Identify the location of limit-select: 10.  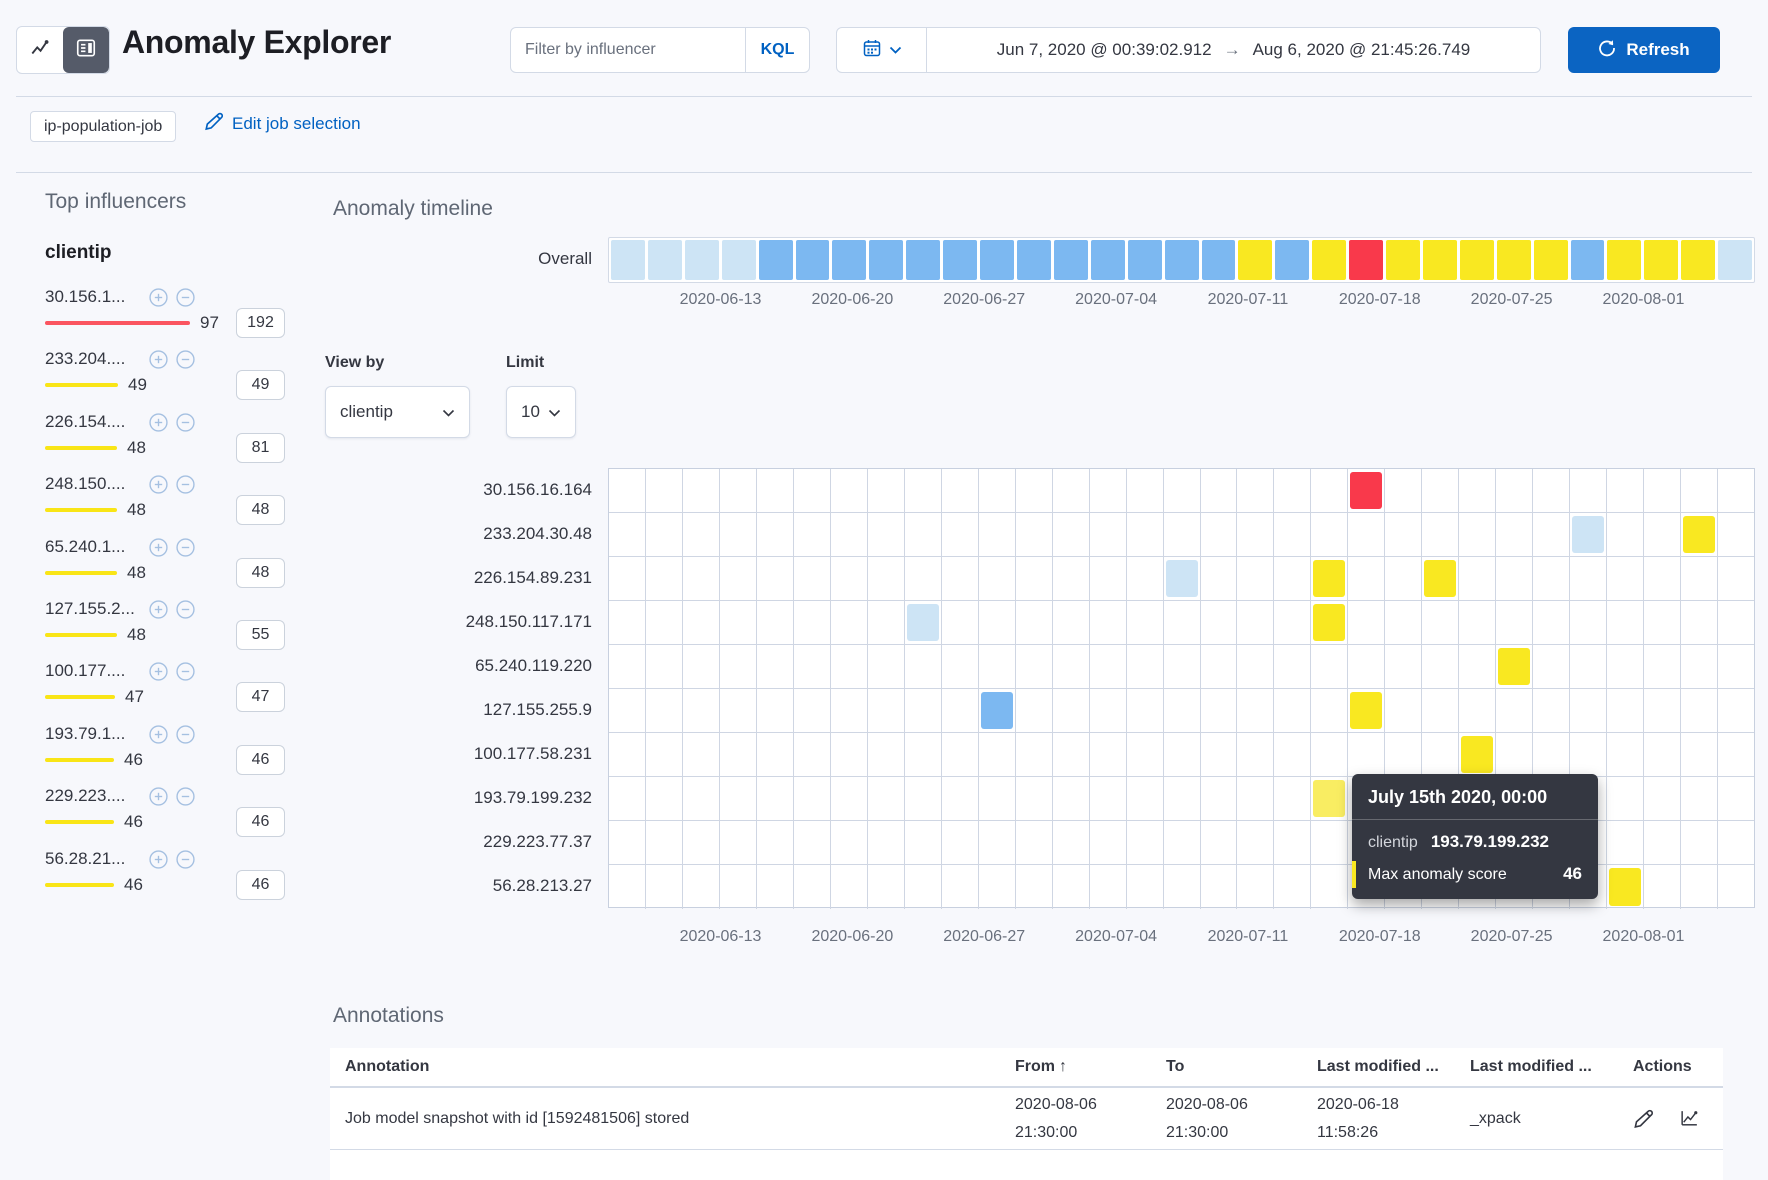
(541, 412).